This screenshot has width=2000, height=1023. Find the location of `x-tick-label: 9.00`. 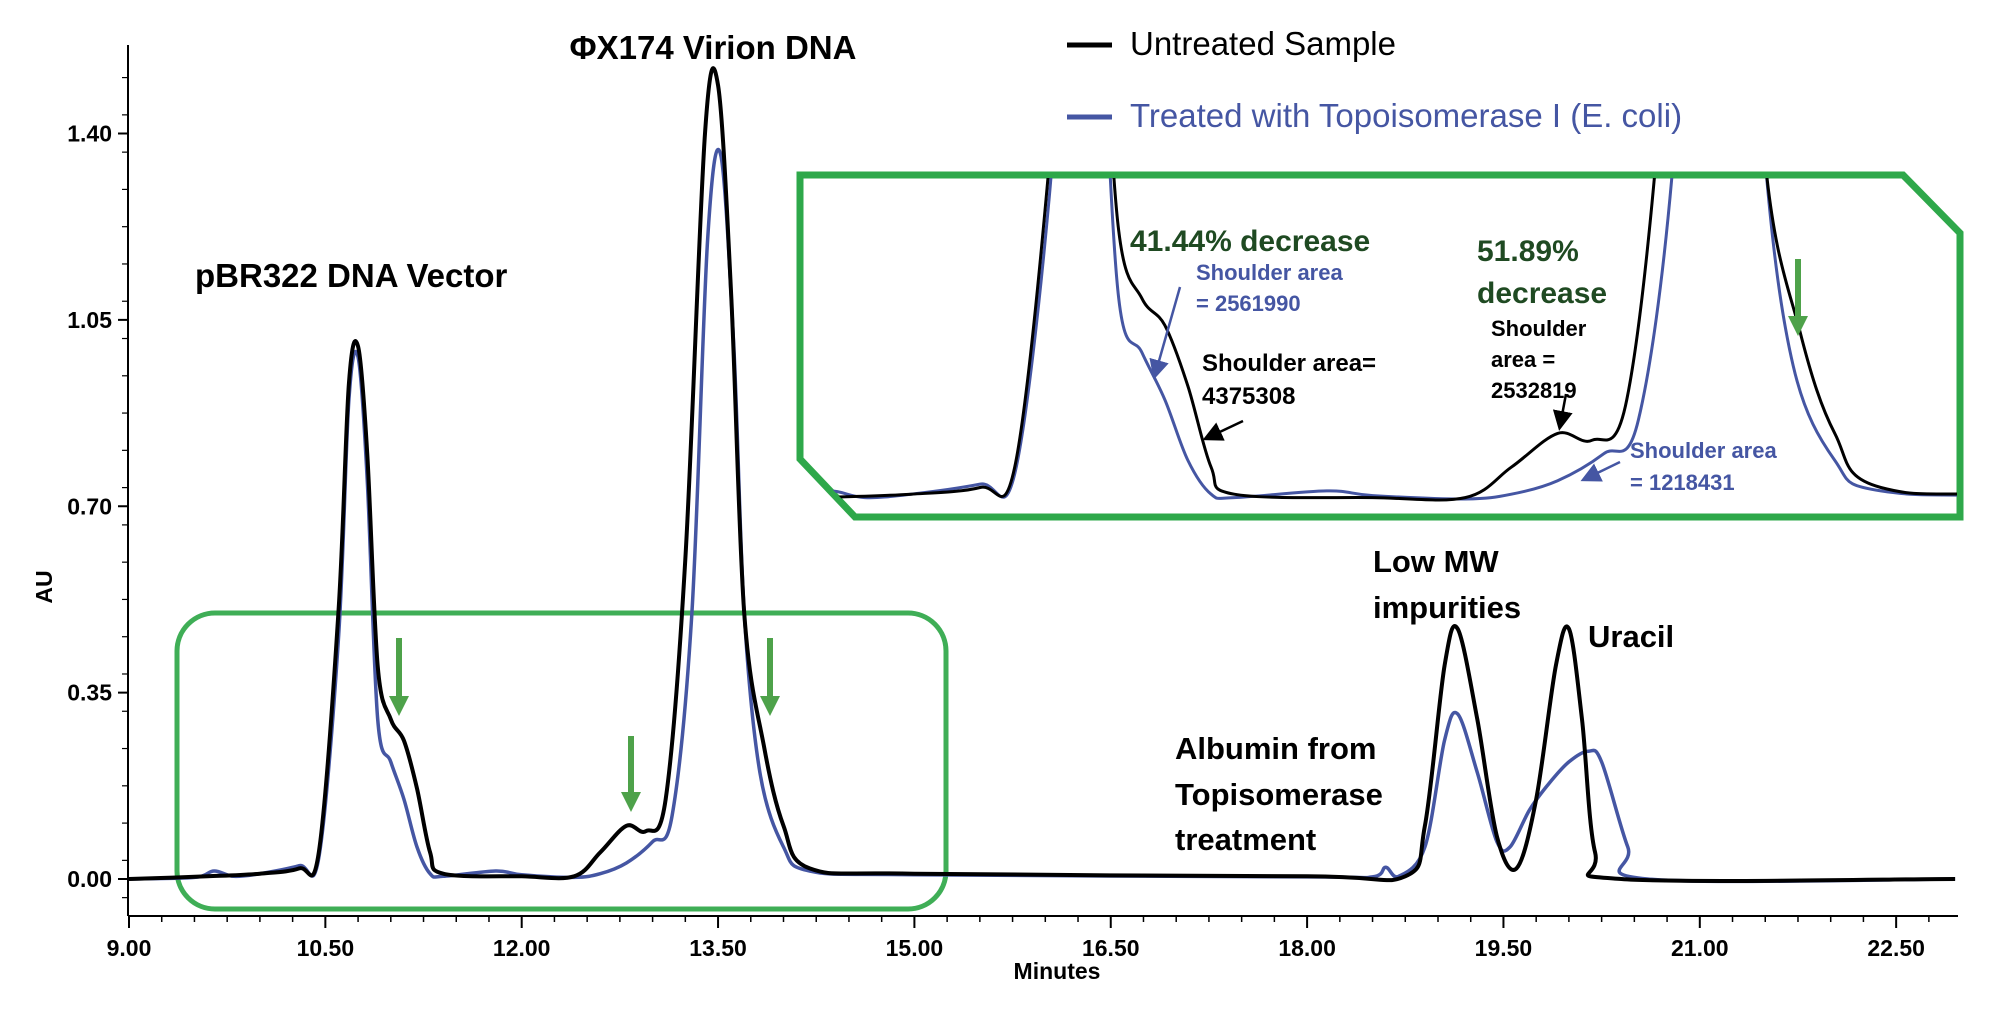

x-tick-label: 9.00 is located at coordinates (129, 948).